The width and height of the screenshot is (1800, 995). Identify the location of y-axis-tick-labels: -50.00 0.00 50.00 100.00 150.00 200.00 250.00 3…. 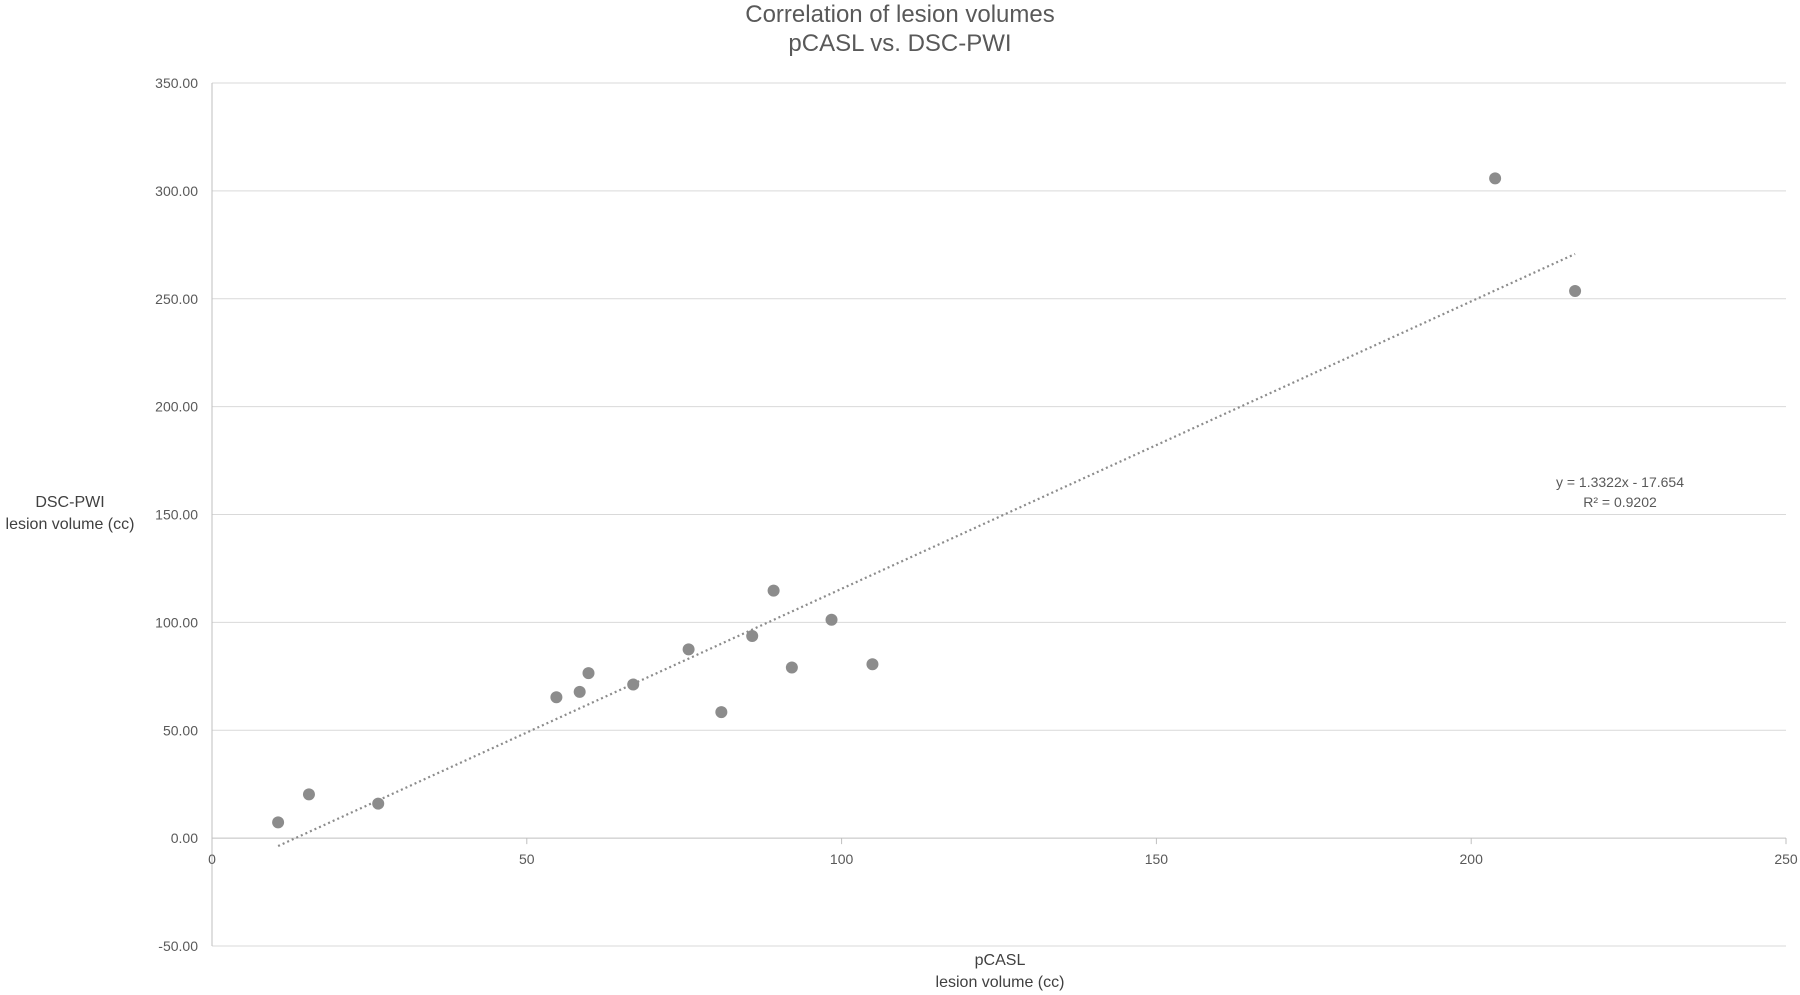
(176, 514).